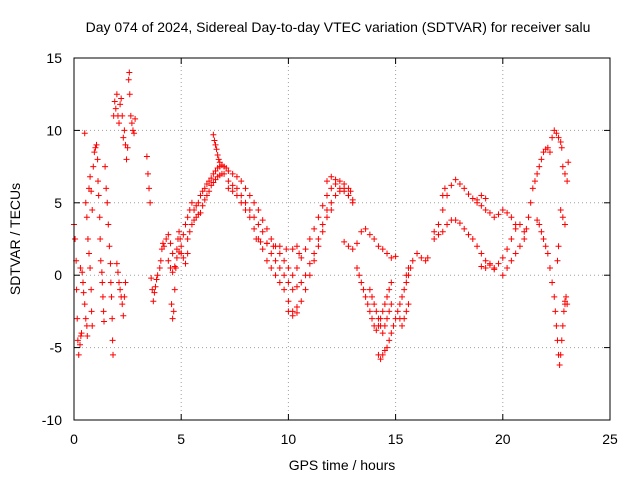  Describe the element at coordinates (289, 439) in the screenshot. I see `x-tick-label: 10` at that location.